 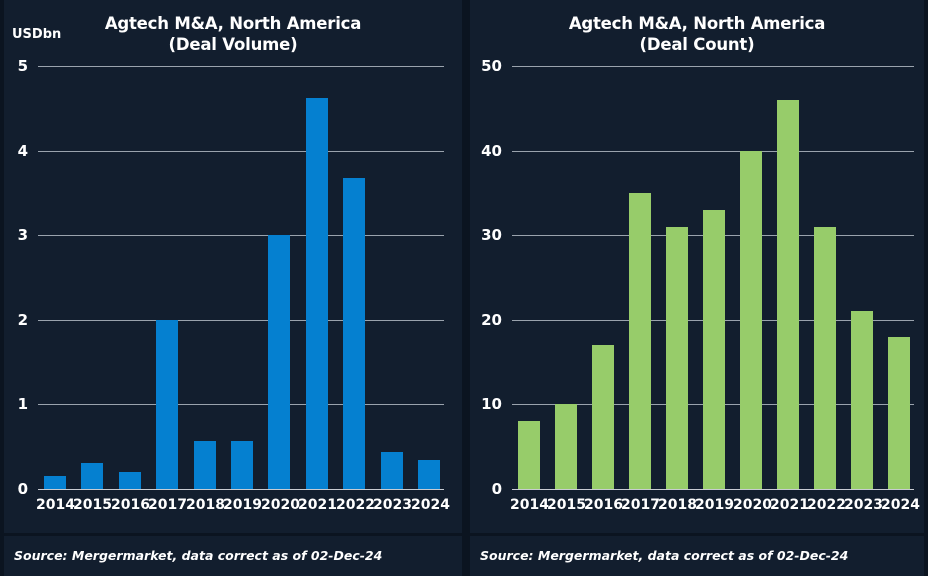 I want to click on y-axis-tick-label: 20, so click(x=491, y=320).